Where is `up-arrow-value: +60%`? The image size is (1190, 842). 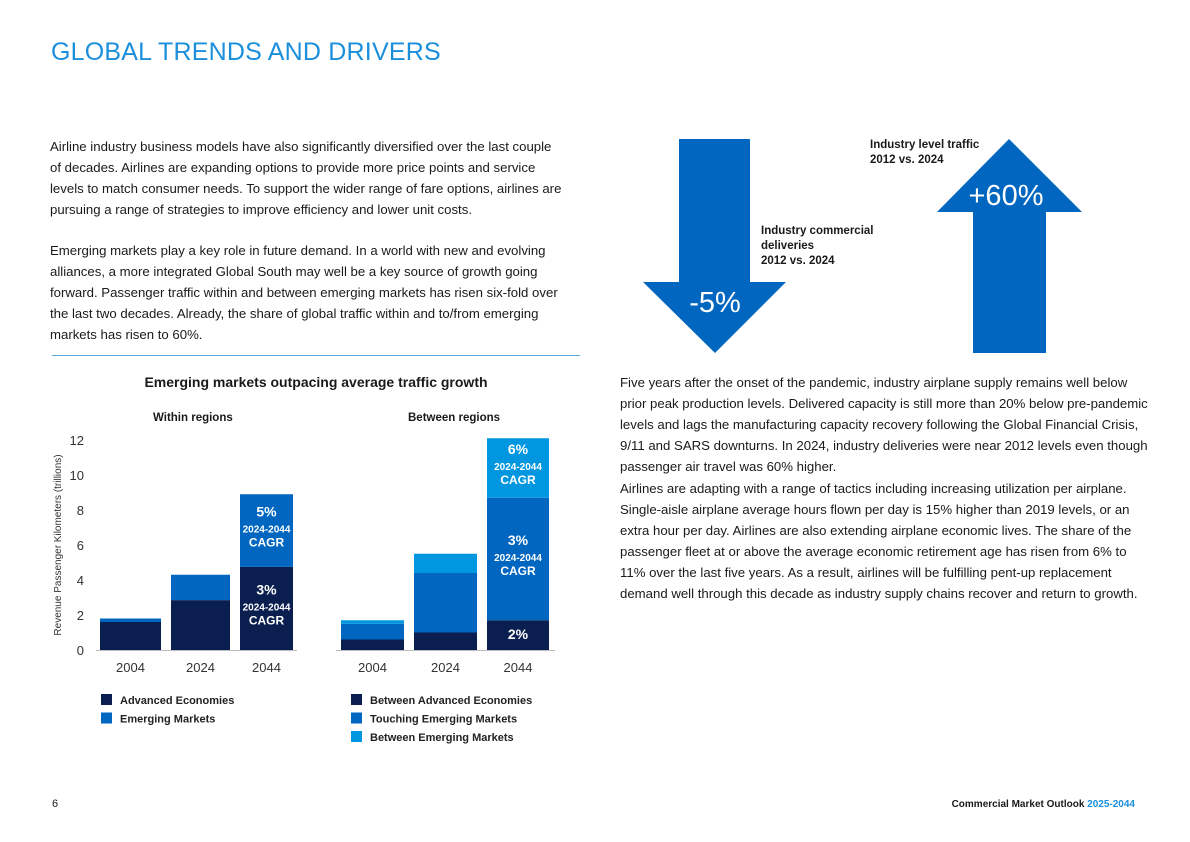 up-arrow-value: +60% is located at coordinates (1006, 196).